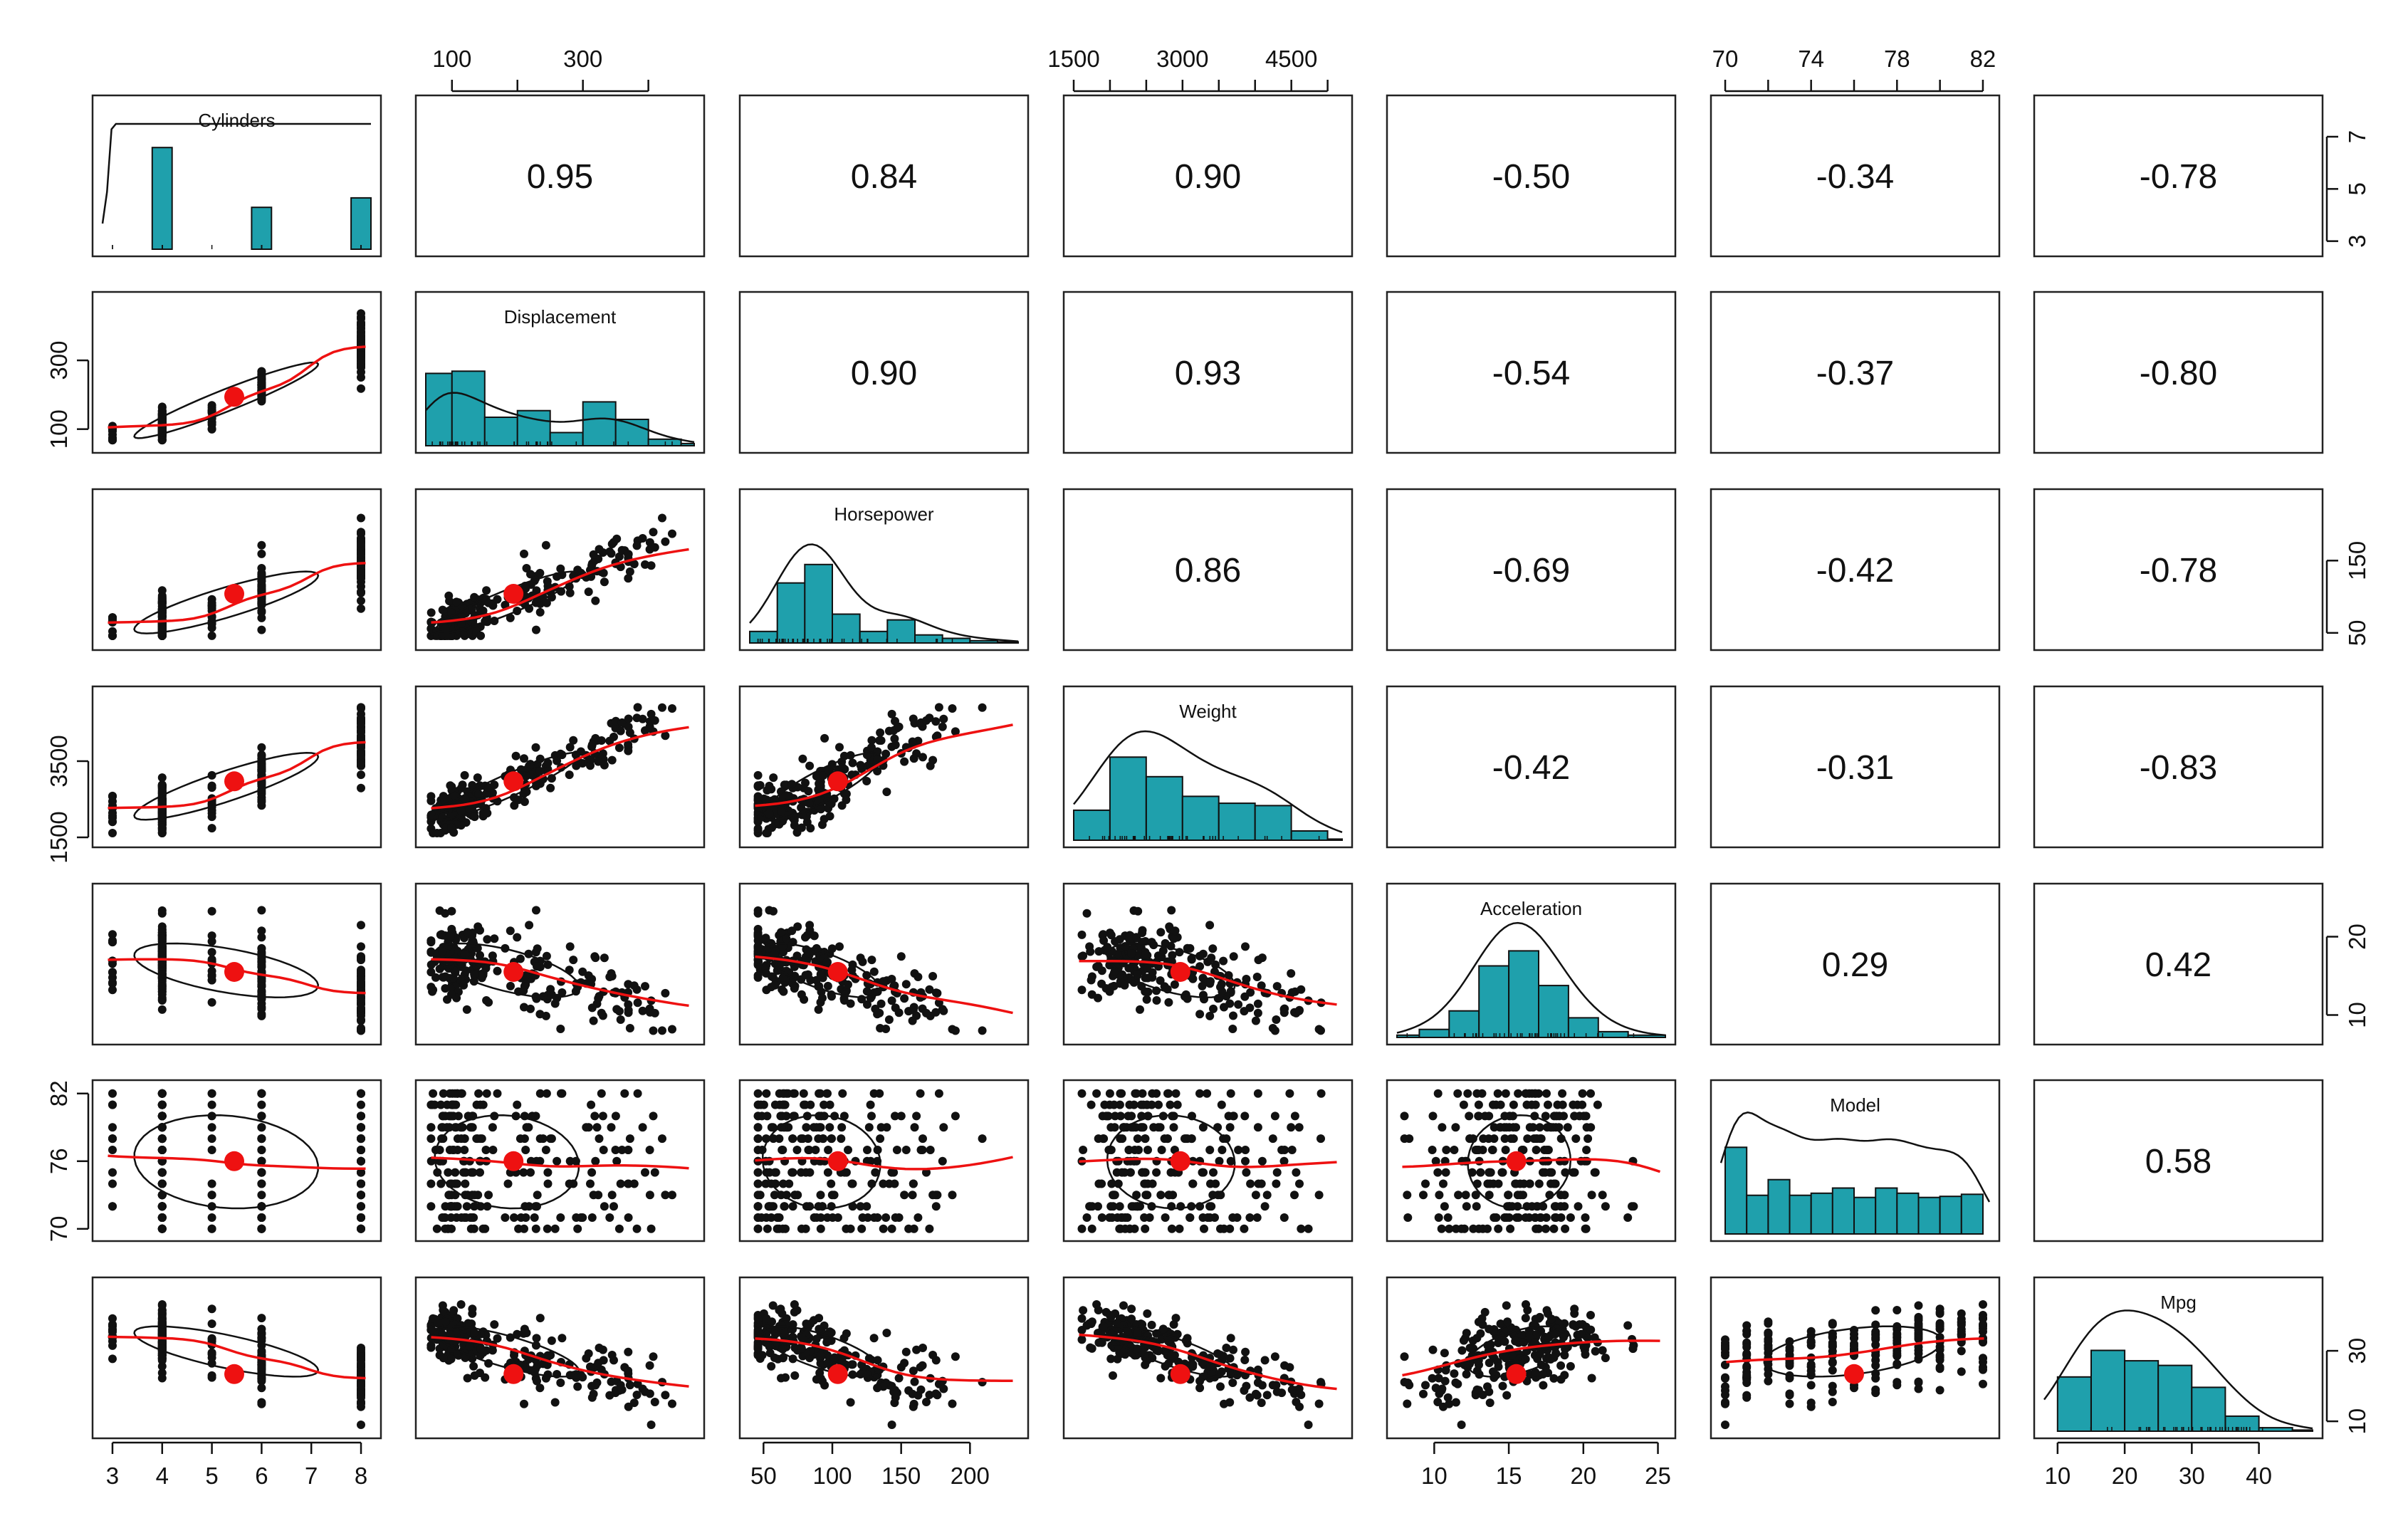 Image resolution: width=2408 pixels, height=1538 pixels. Describe the element at coordinates (1531, 979) in the screenshot. I see `density-curve` at that location.